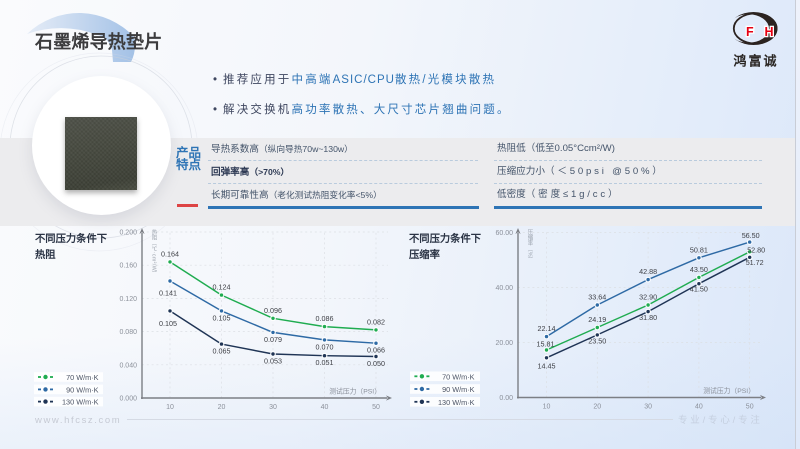 The width and height of the screenshot is (800, 449). Describe the element at coordinates (273, 310) in the screenshot. I see `svg-text: 0.096` at that location.